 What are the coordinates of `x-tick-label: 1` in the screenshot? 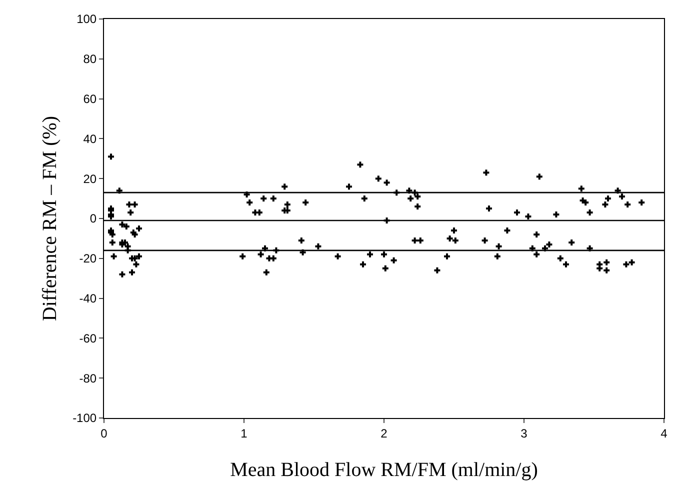 It's located at (244, 433).